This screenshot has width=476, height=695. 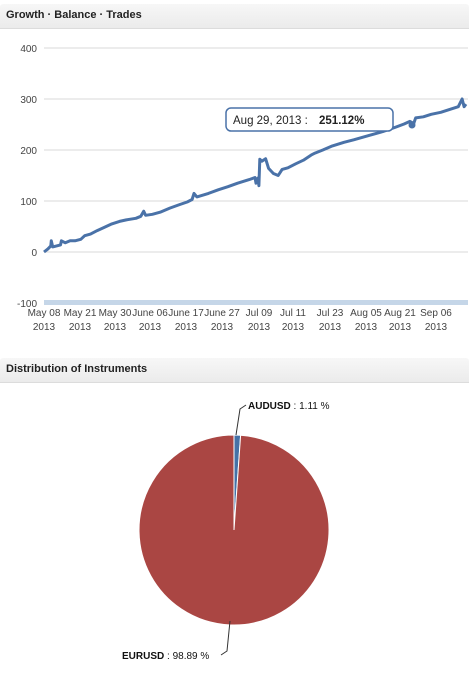 I want to click on audusd-connector, so click(x=241, y=420).